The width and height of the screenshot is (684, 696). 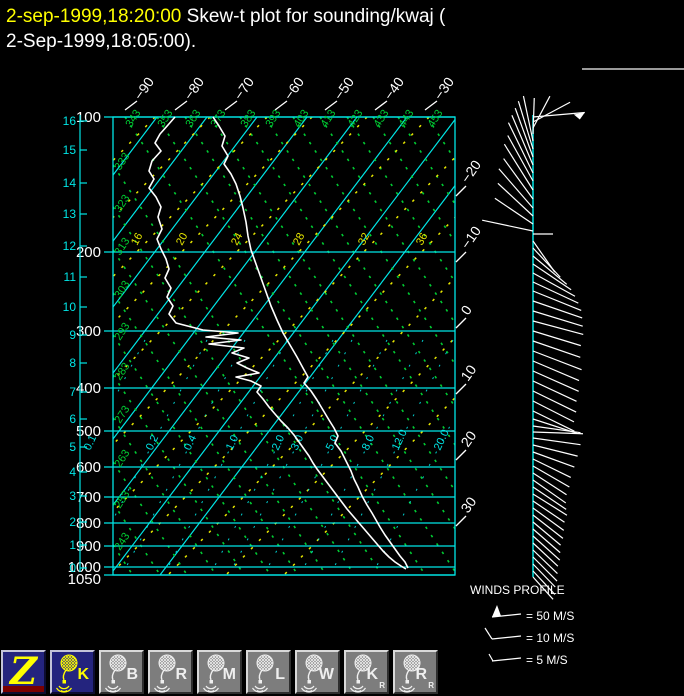 What do you see at coordinates (72, 392) in the screenshot?
I see `height-km-label: 7` at bounding box center [72, 392].